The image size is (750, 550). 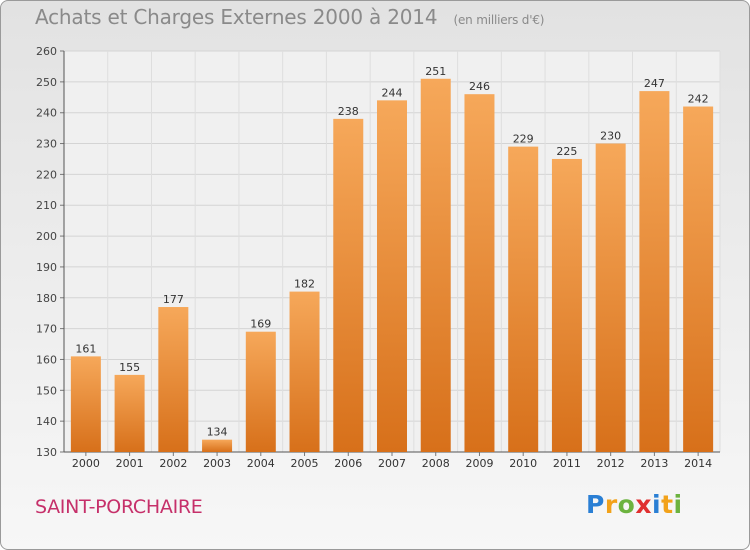 I want to click on bar-value-label: 251, so click(x=435, y=71).